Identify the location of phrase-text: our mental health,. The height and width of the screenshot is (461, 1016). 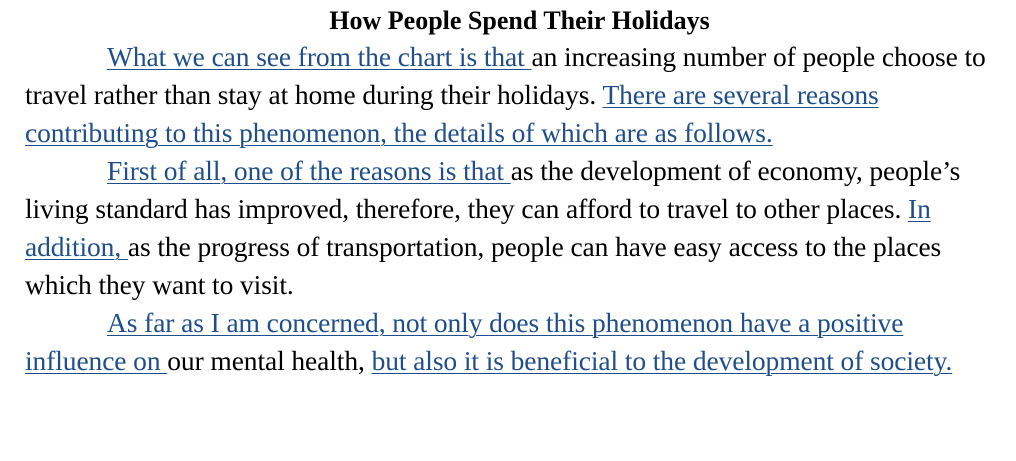
(269, 360).